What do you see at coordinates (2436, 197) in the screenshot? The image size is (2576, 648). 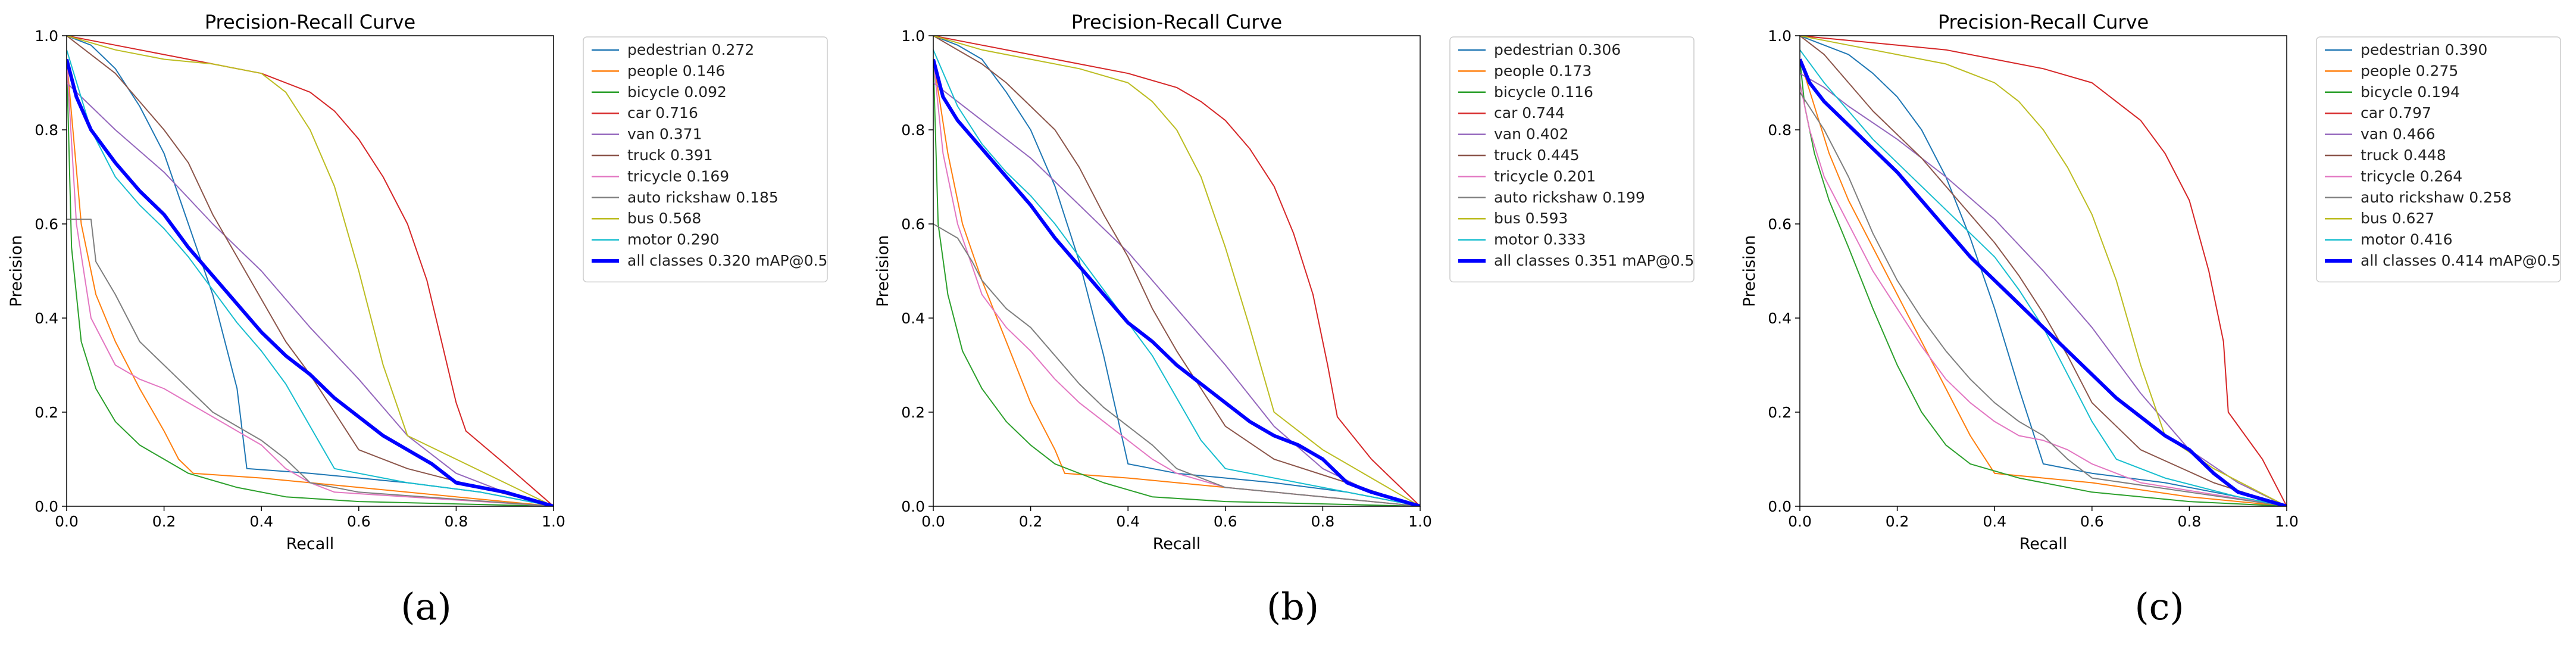 I see `legend-label: auto rickshaw 0.258` at bounding box center [2436, 197].